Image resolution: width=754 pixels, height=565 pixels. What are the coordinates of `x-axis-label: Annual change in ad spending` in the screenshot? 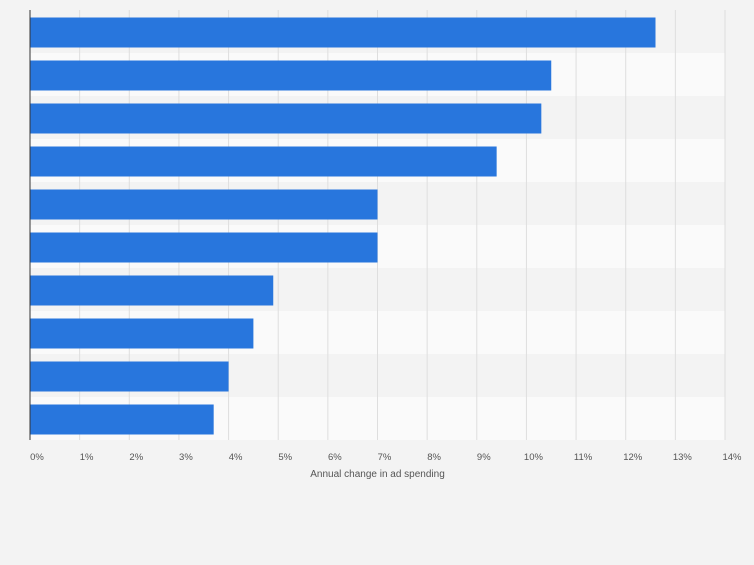 It's located at (377, 474).